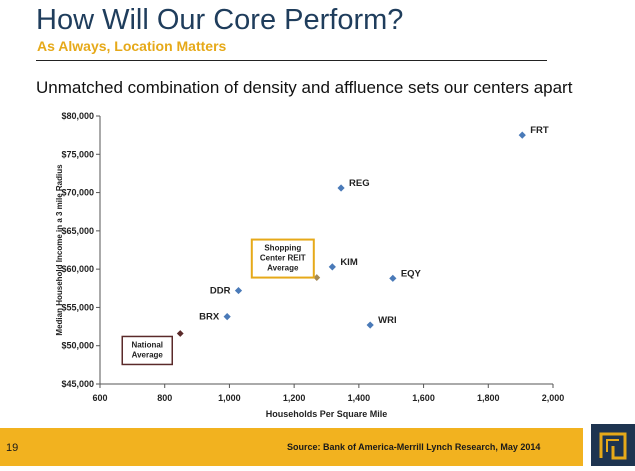  Describe the element at coordinates (238, 290) in the screenshot. I see `data-point-ddr` at that location.